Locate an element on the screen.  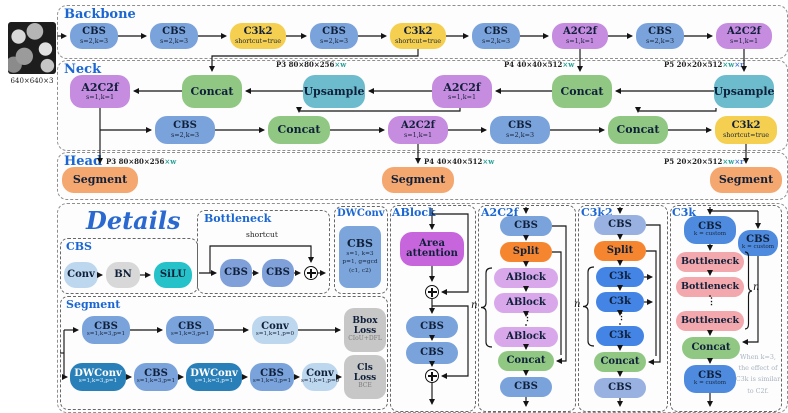
a2c2f-concat: Concat is located at coordinates (526, 361).